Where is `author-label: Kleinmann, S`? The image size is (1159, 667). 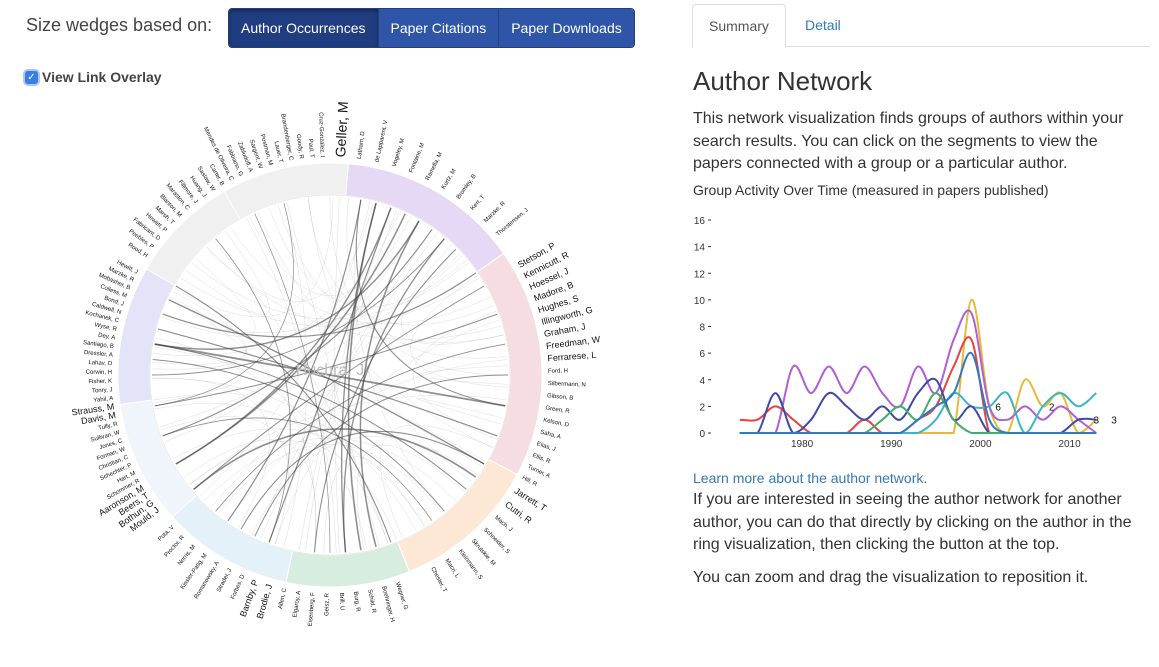
author-label: Kleinmann, S is located at coordinates (470, 565).